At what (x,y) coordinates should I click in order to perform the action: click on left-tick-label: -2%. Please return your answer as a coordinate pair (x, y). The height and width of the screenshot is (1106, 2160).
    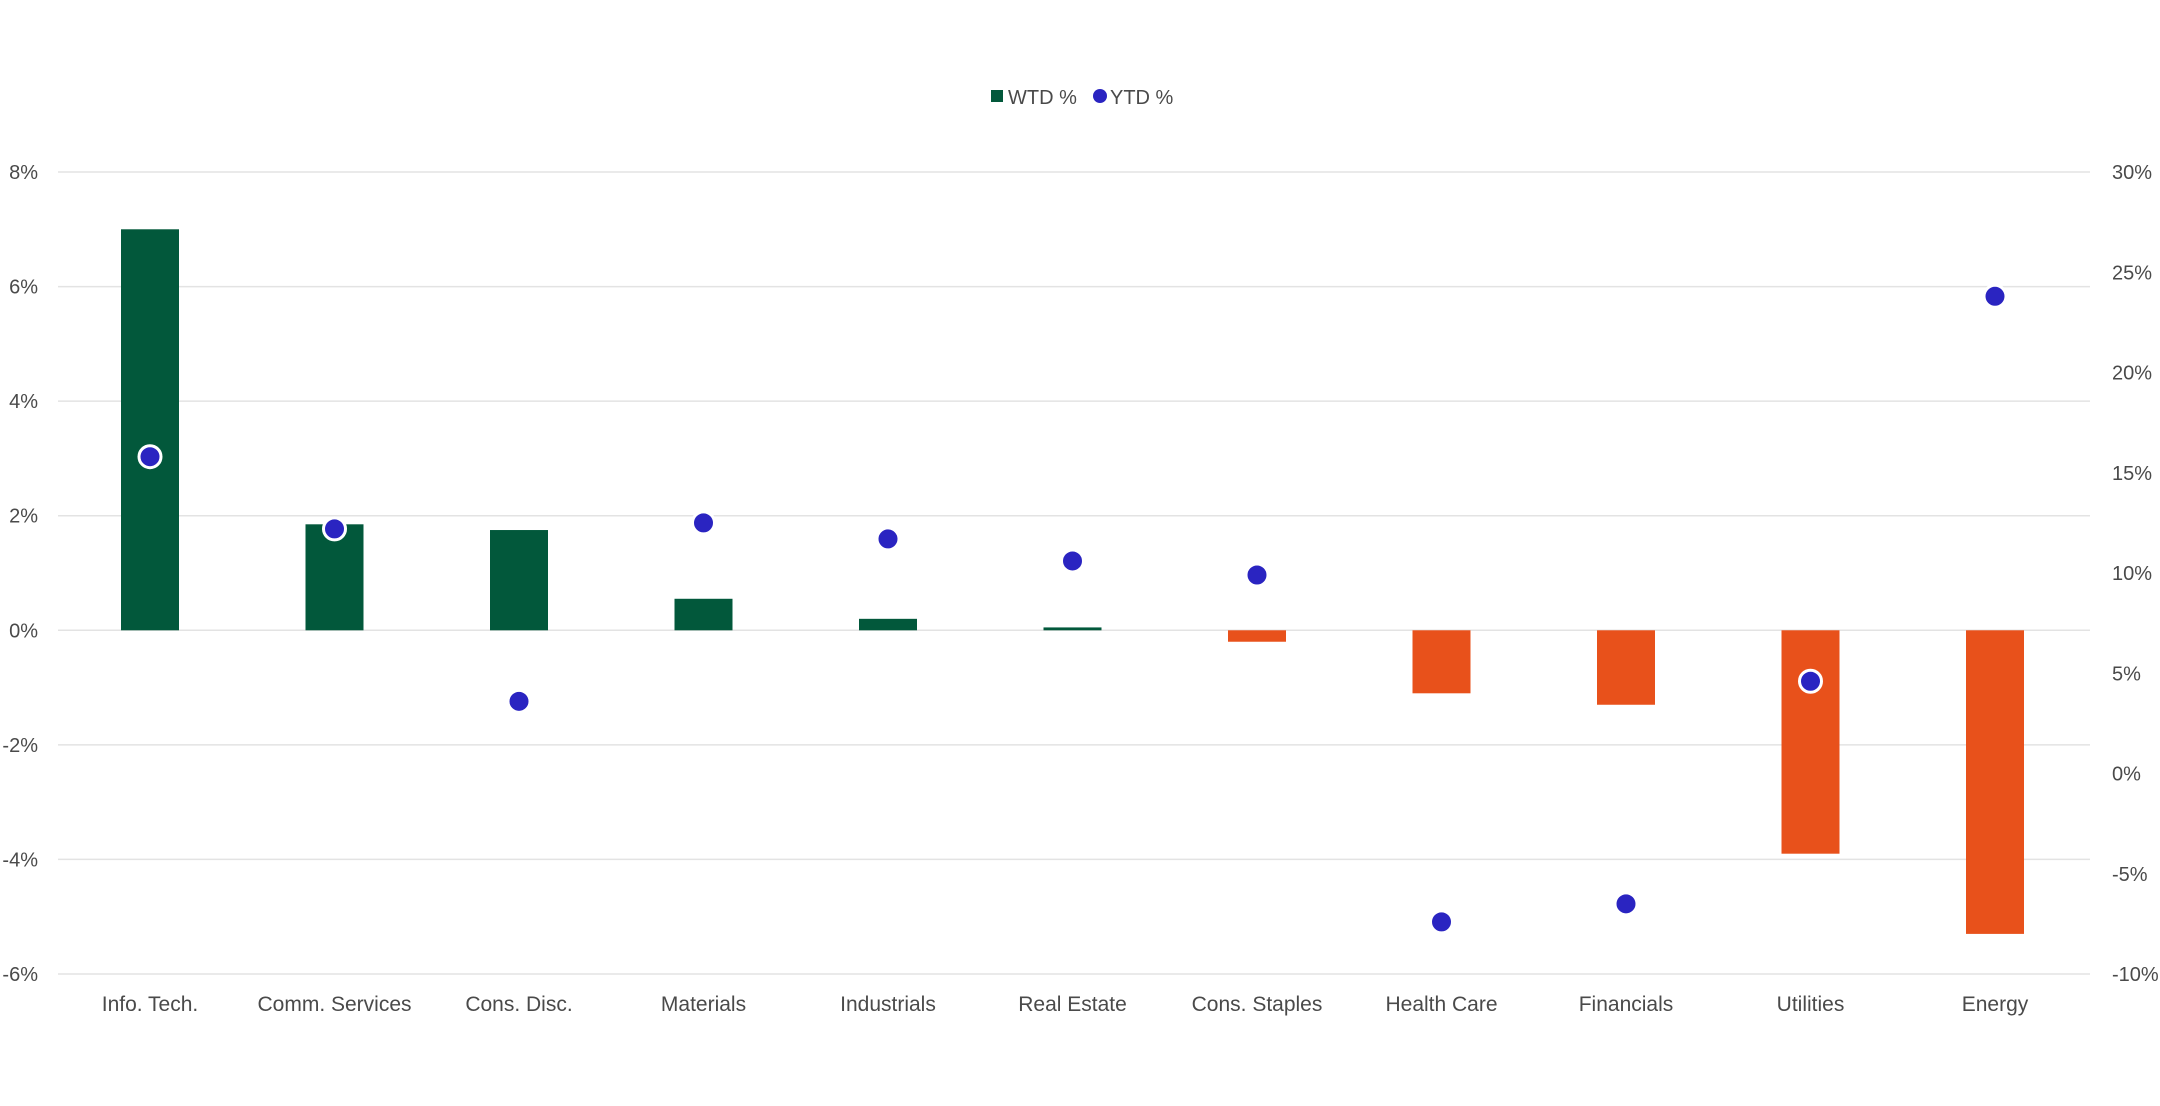
    Looking at the image, I should click on (20, 746).